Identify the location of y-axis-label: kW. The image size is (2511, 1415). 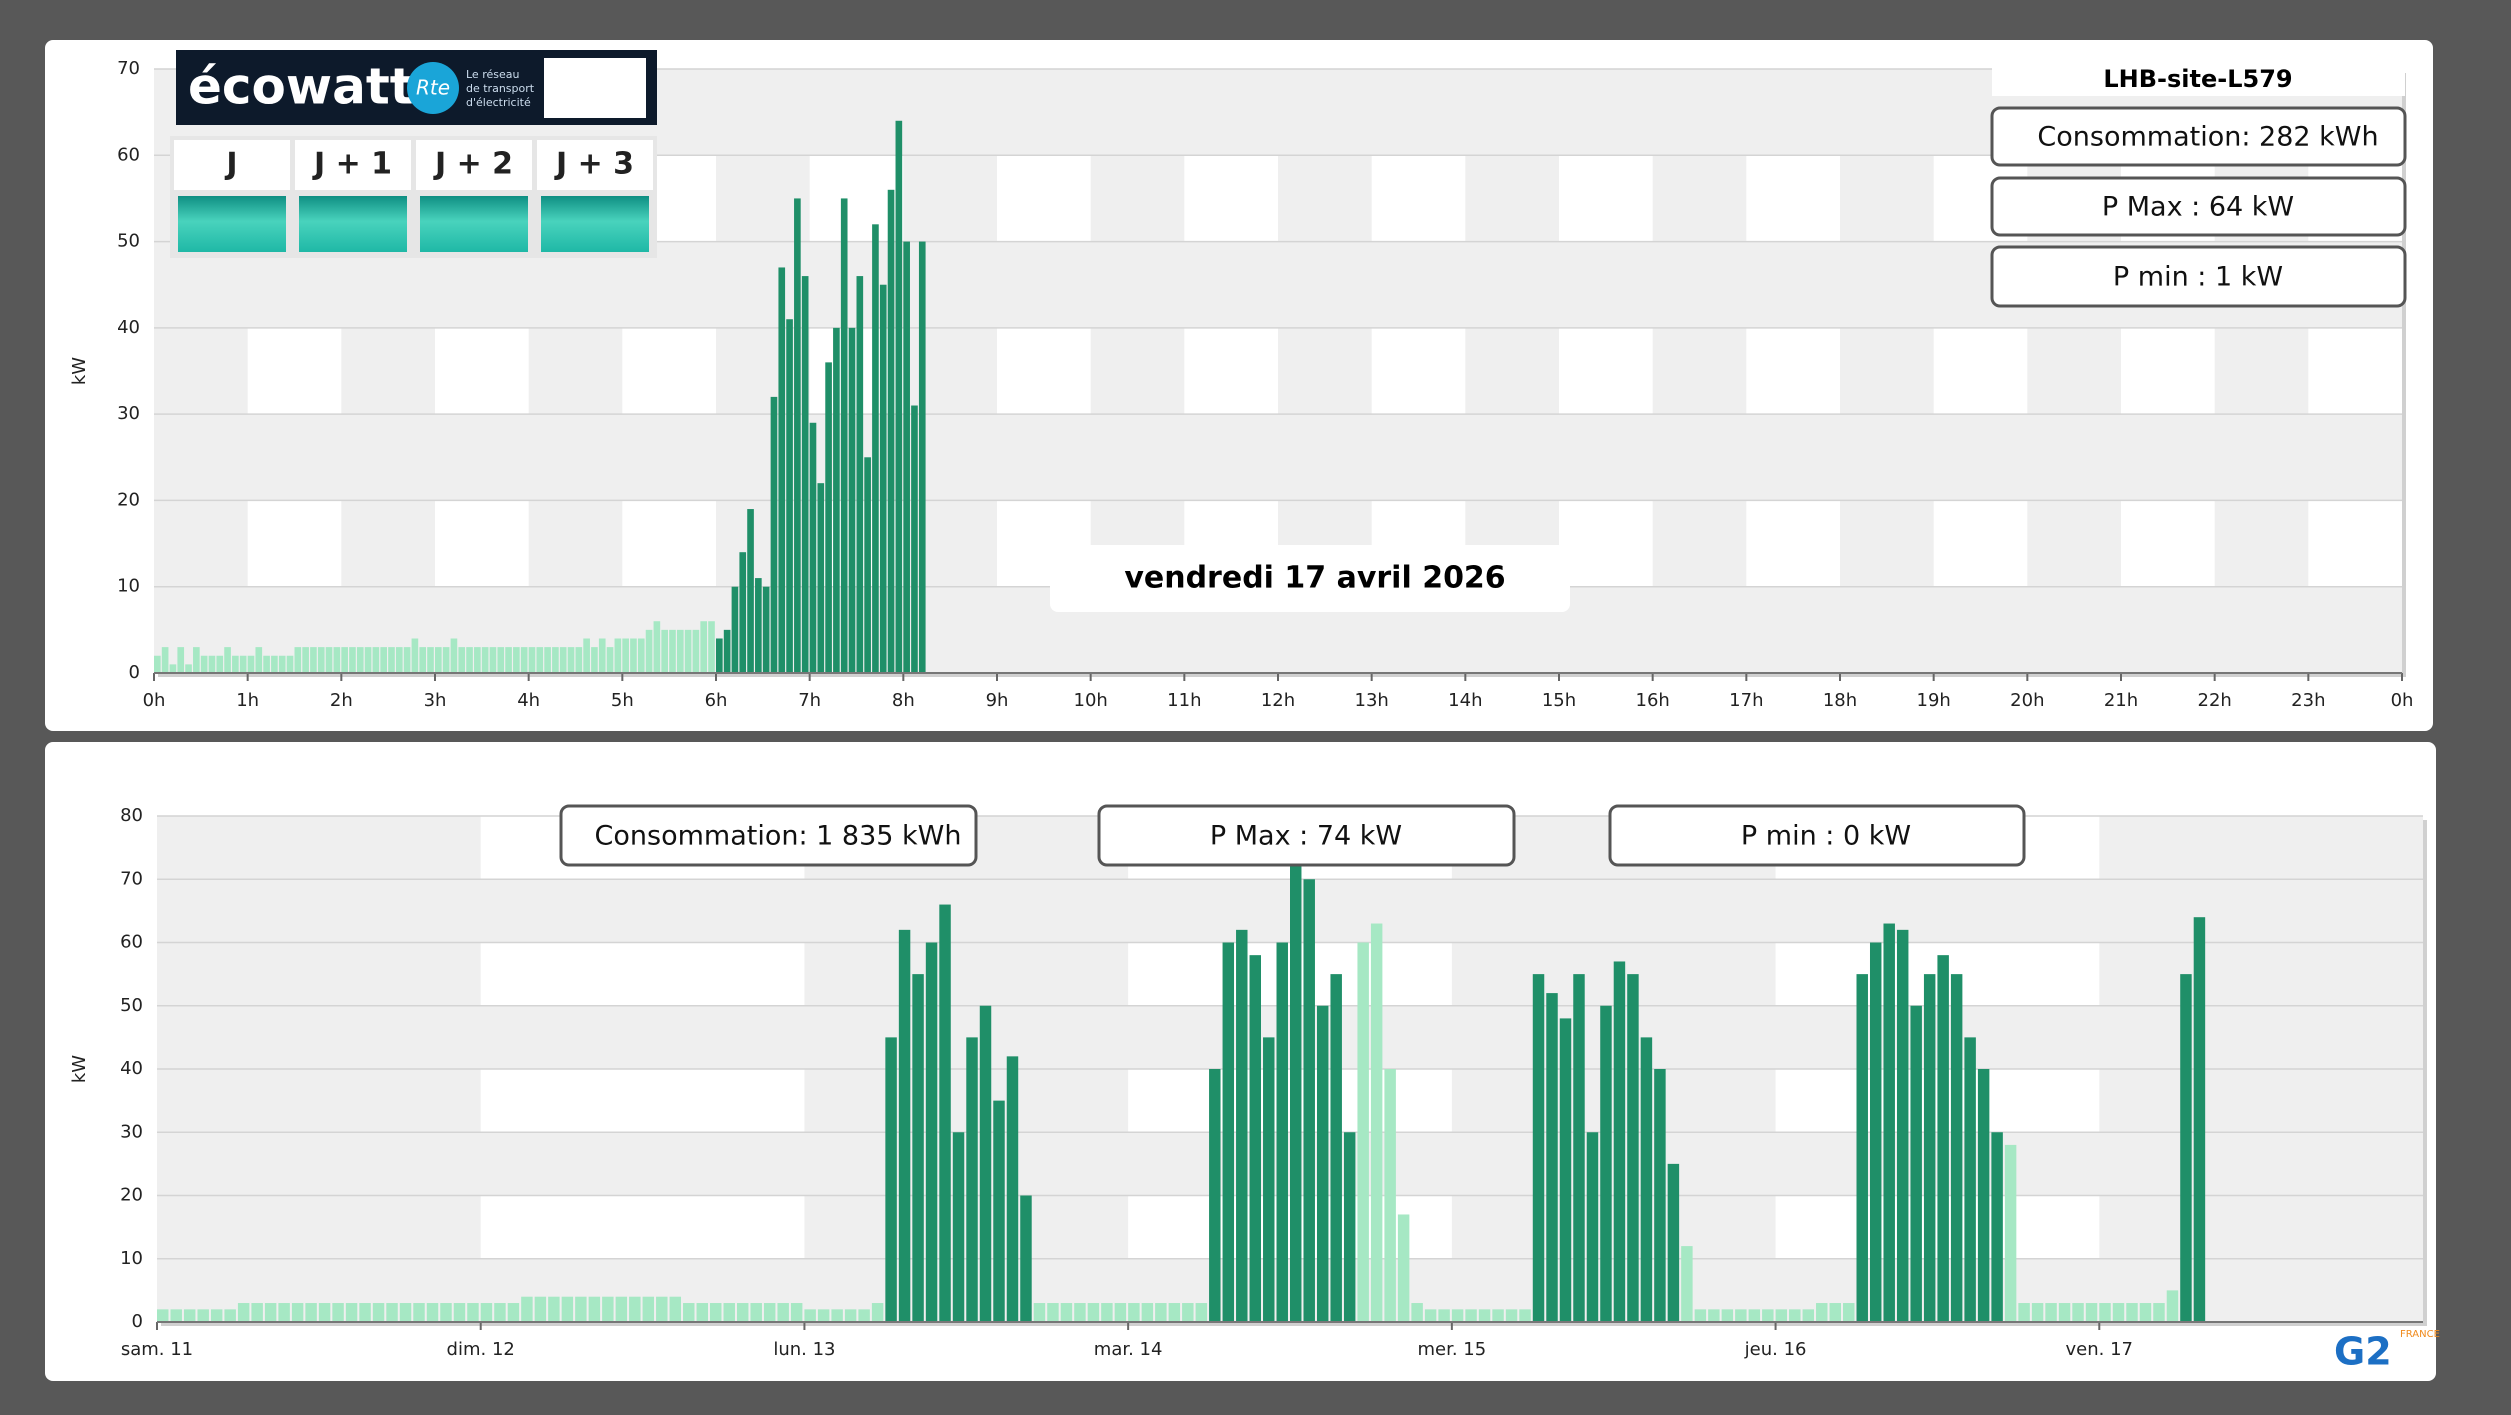
(79, 371).